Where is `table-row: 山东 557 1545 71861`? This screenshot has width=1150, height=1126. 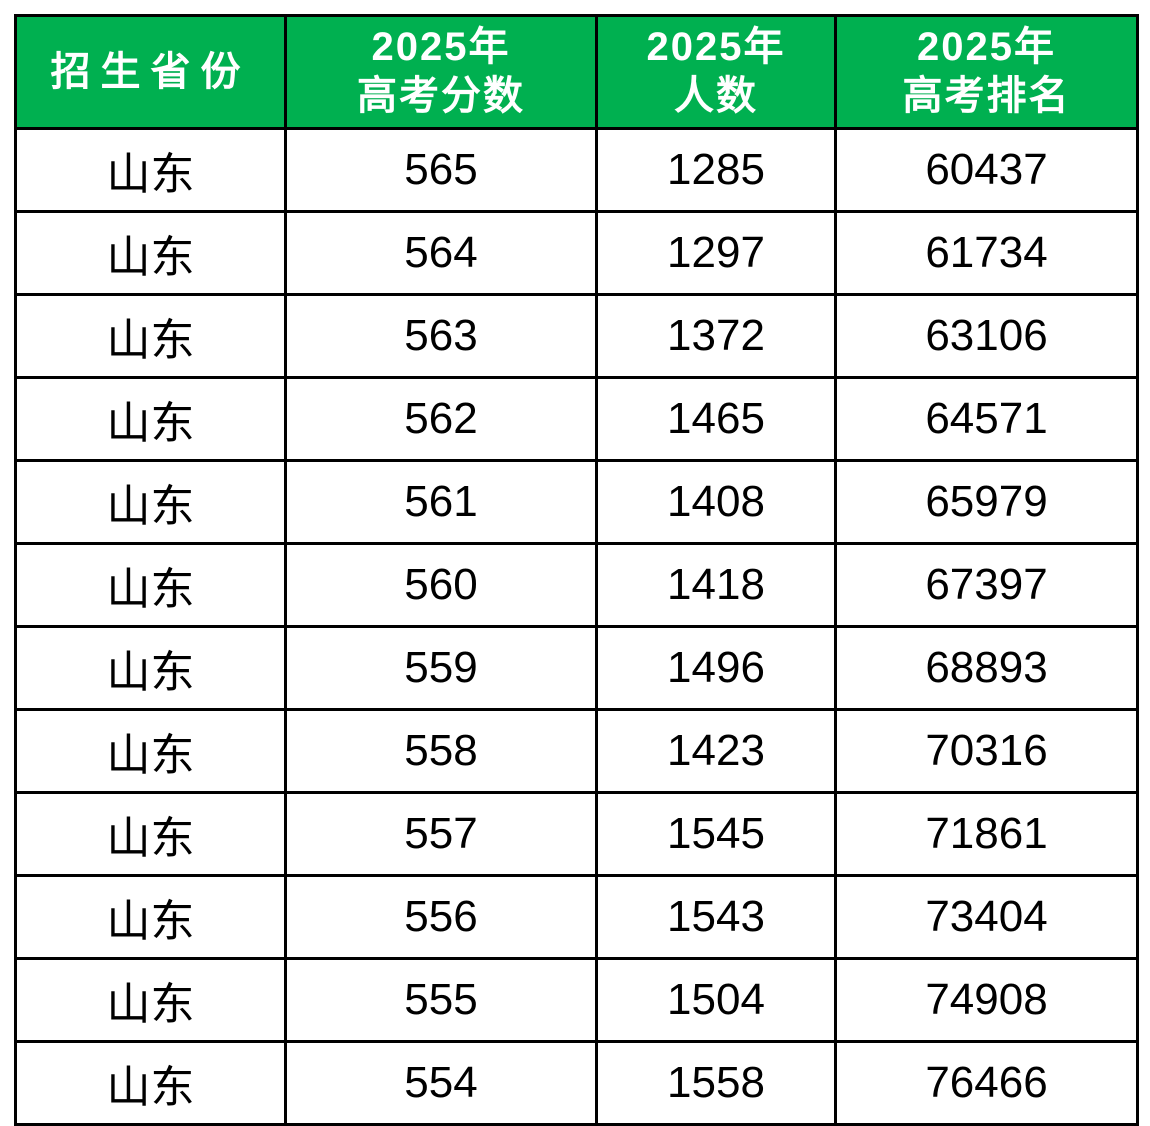
table-row: 山东 557 1545 71861 is located at coordinates (576, 834).